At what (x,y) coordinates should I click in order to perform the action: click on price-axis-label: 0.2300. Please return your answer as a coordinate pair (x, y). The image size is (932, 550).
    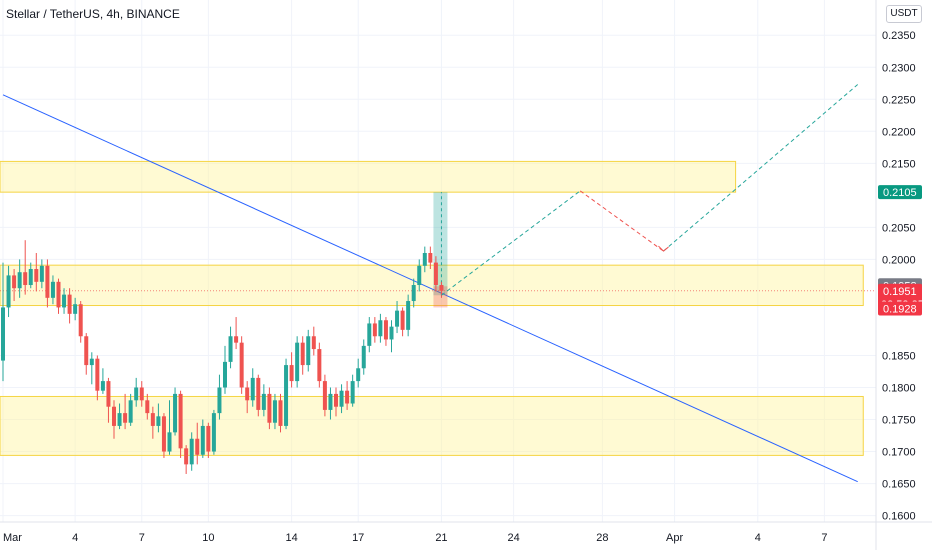
    Looking at the image, I should click on (899, 68).